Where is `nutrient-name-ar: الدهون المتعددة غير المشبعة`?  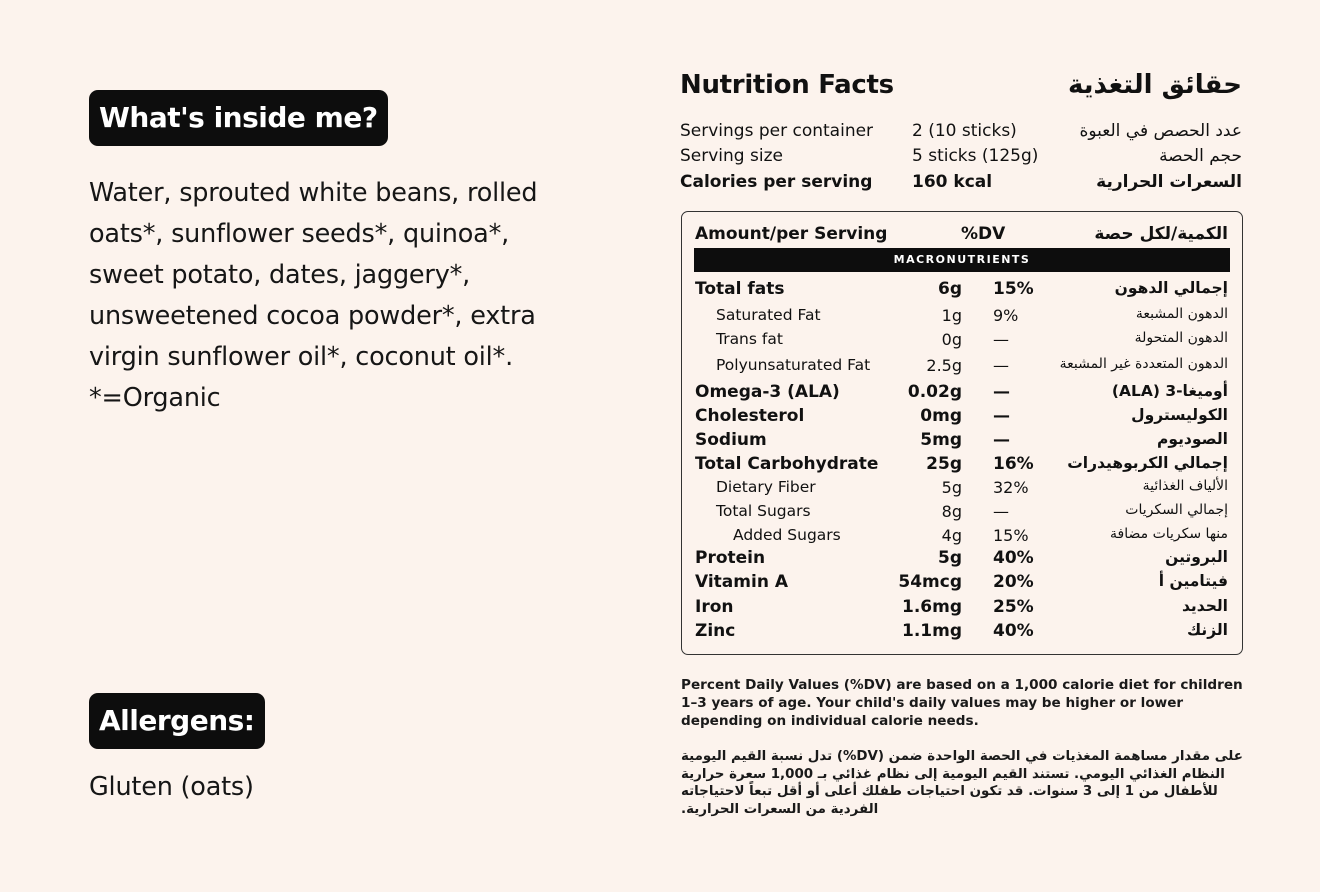 nutrient-name-ar: الدهون المتعددة غير المشبعة is located at coordinates (1143, 364).